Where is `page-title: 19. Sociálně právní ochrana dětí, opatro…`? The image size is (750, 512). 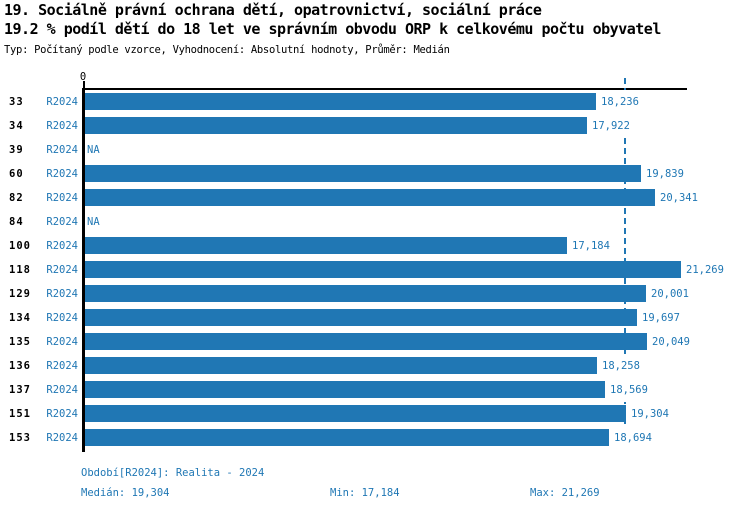 page-title: 19. Sociálně právní ochrana dětí, opatro… is located at coordinates (273, 10).